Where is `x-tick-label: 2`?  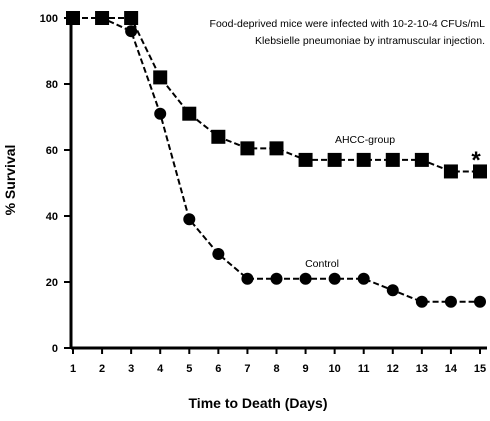
x-tick-label: 2 is located at coordinates (102, 369).